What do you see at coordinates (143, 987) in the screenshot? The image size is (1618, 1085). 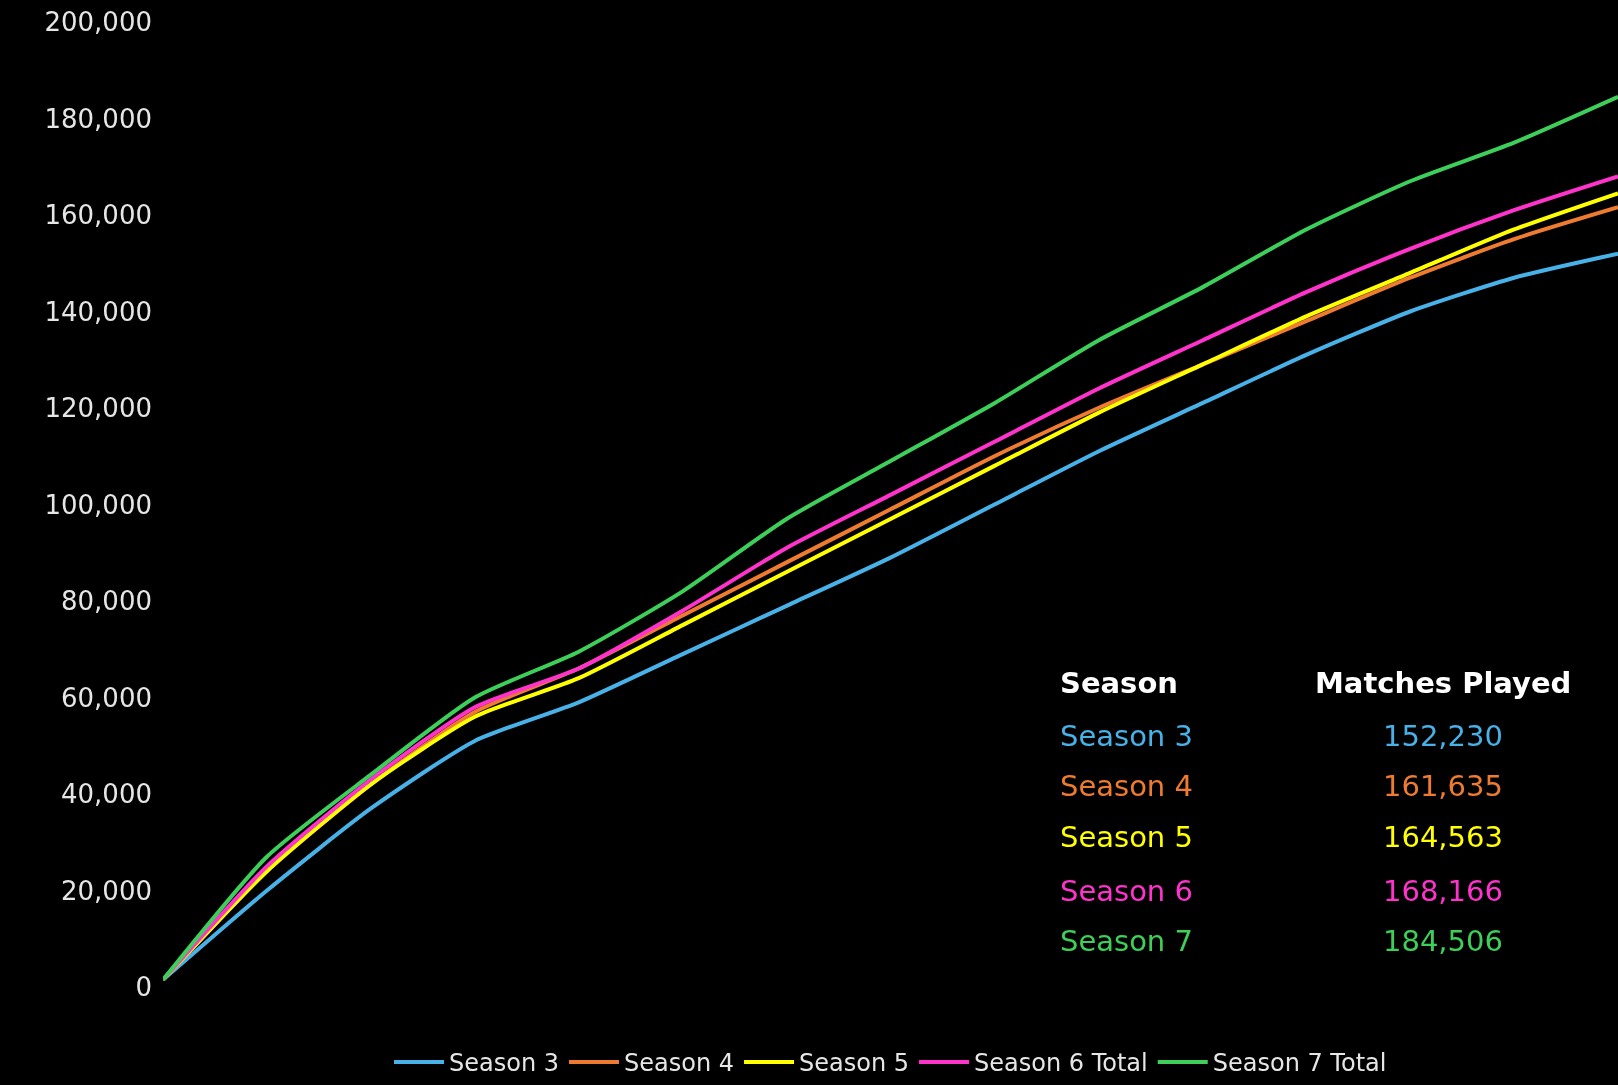 I see `y-tick-label: 0` at bounding box center [143, 987].